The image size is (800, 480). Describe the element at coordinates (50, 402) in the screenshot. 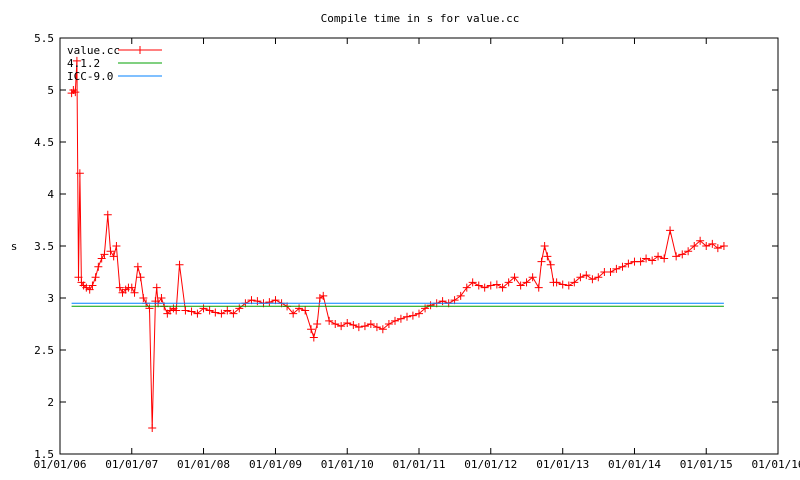

I see `y-tick-label: 2` at that location.